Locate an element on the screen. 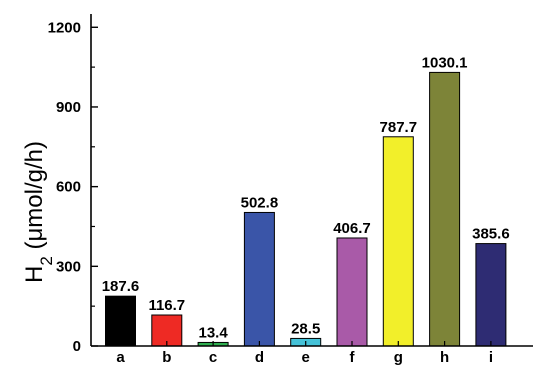 The width and height of the screenshot is (533, 365). y-tick-label-1200: 1200 is located at coordinates (64, 27).